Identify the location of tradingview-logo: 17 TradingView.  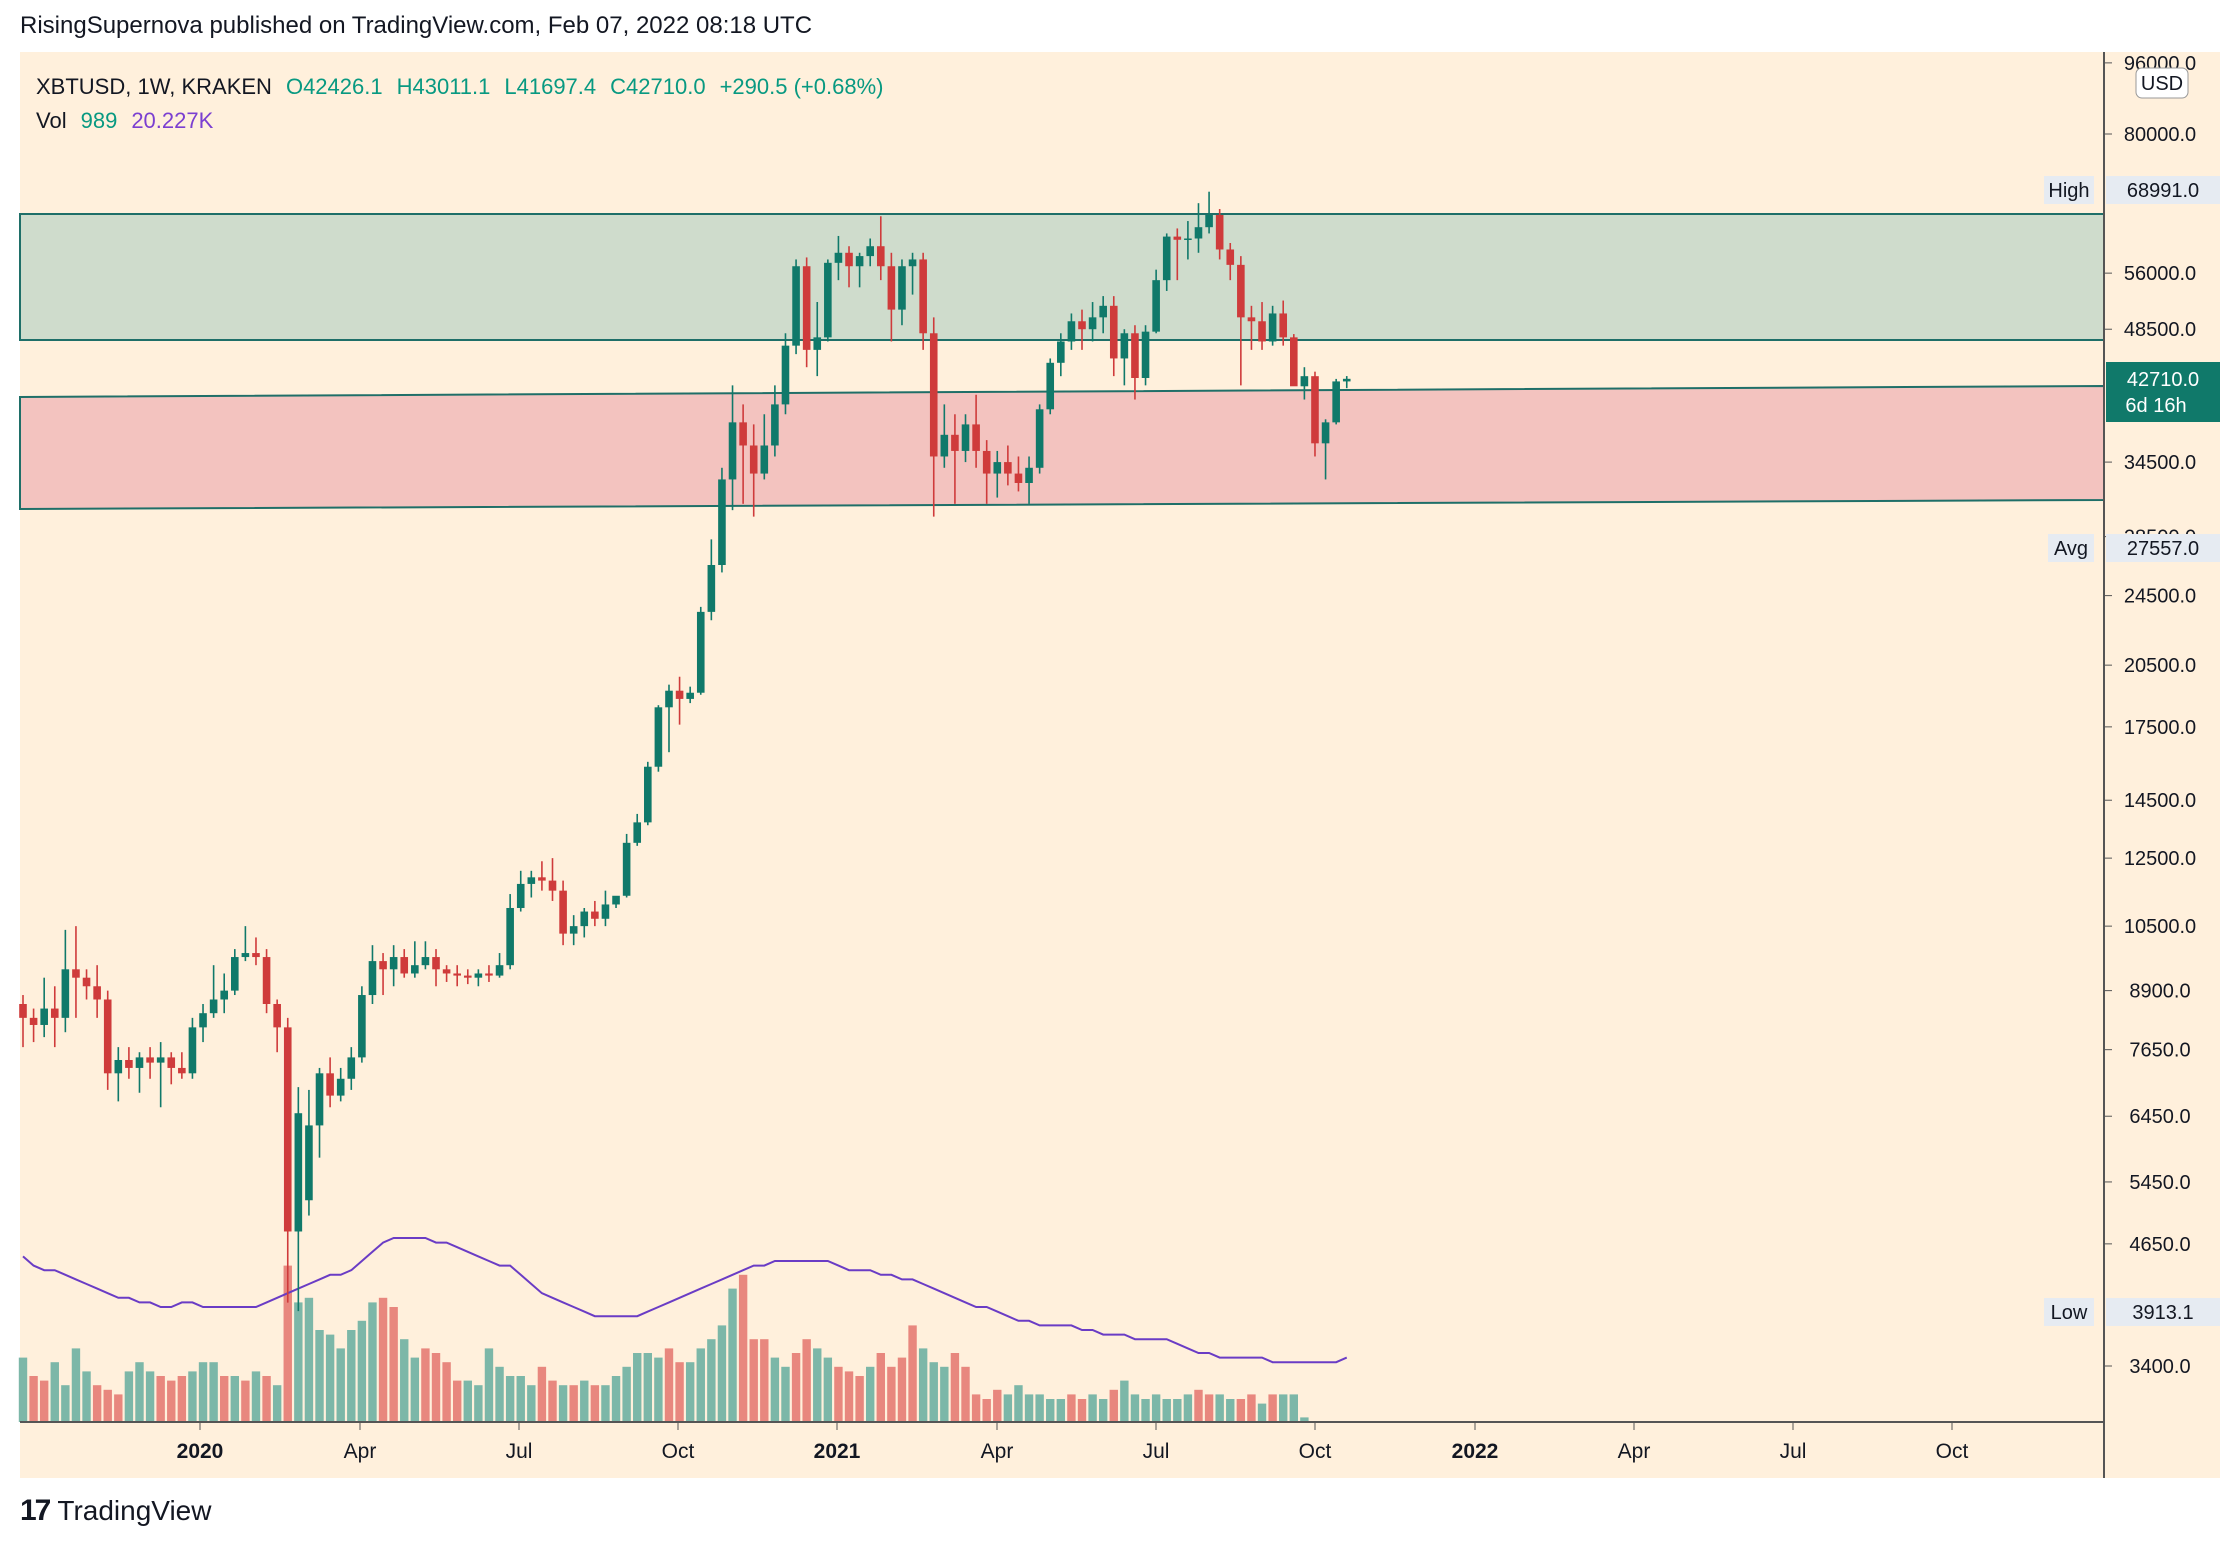
(115, 1511).